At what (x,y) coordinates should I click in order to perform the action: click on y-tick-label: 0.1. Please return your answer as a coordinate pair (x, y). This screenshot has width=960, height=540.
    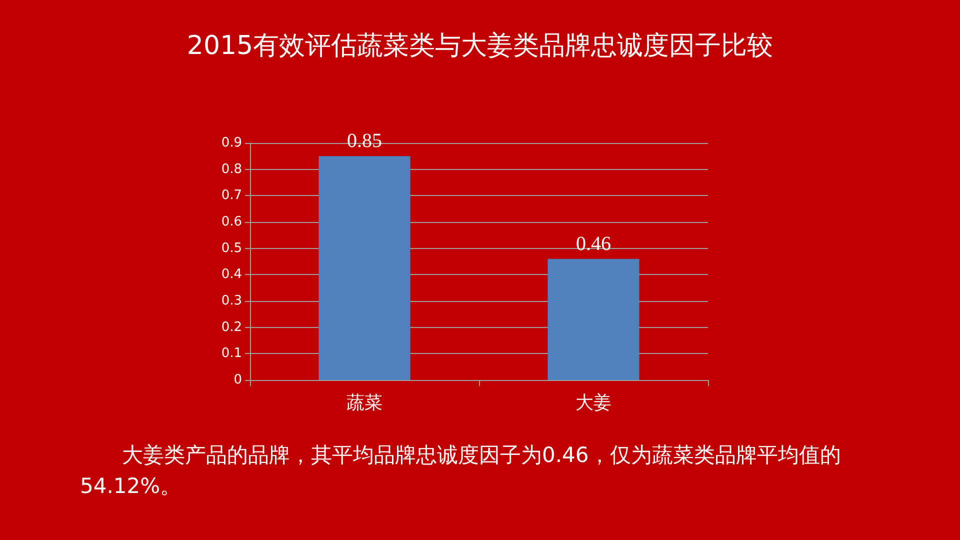
    Looking at the image, I should click on (231, 354).